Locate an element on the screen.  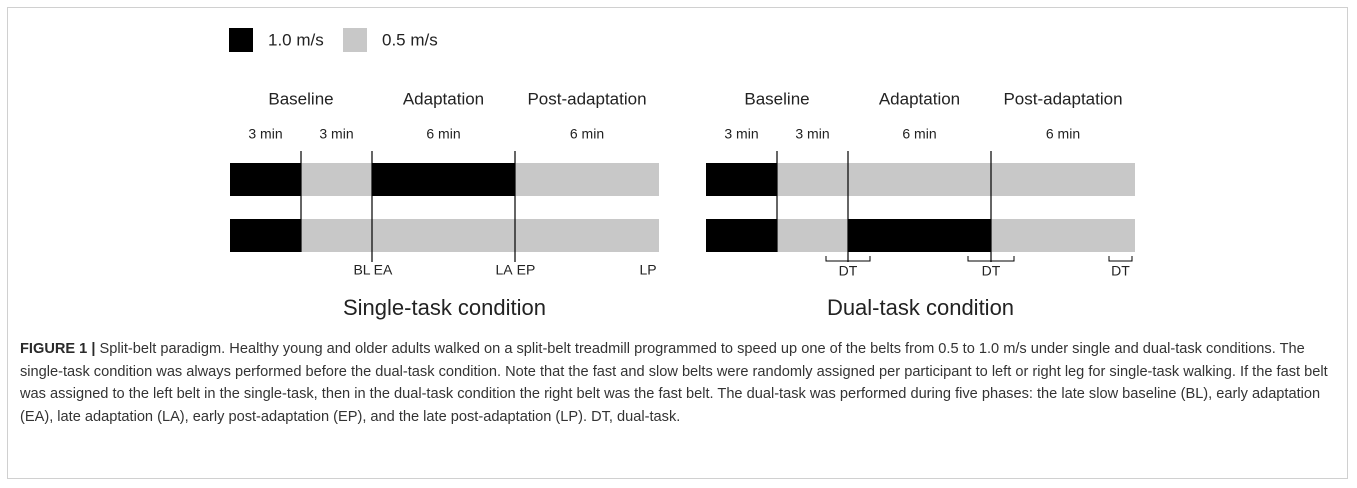
caption-label: FIGURE 1 | is located at coordinates (58, 349).